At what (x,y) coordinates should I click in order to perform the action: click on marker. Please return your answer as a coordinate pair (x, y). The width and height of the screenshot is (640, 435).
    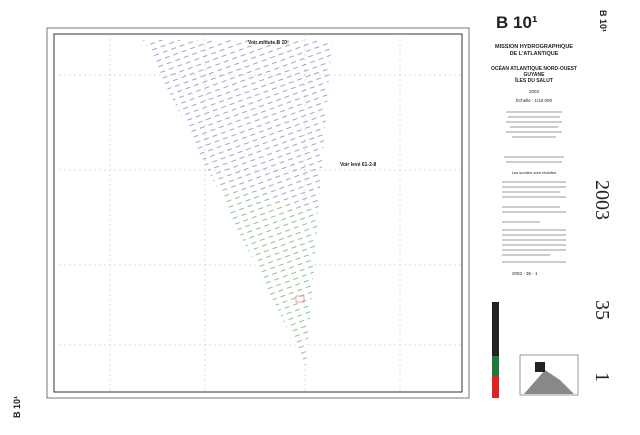
    Looking at the image, I should click on (300, 299).